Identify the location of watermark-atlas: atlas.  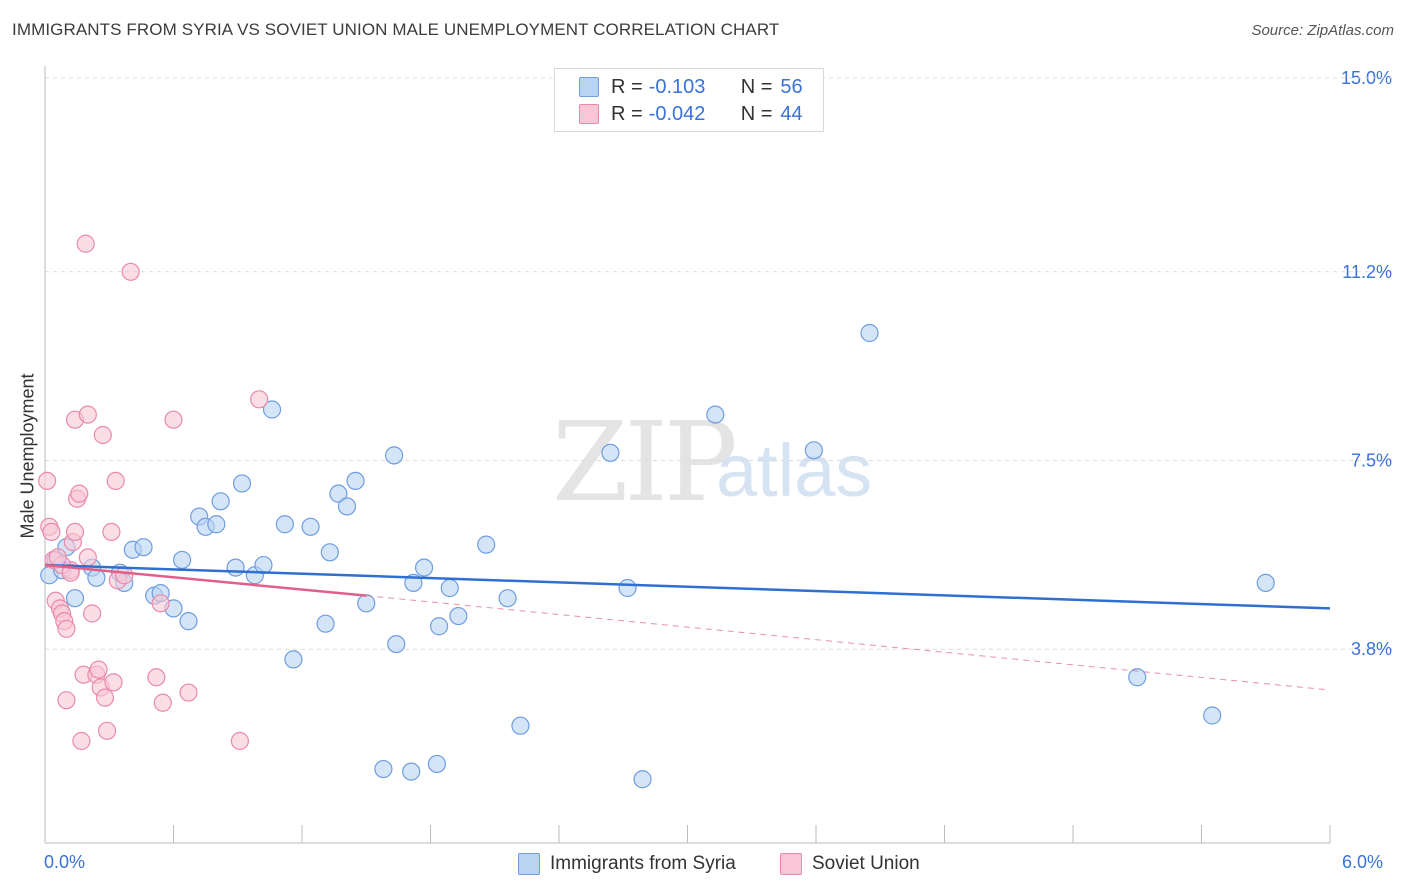
(794, 470).